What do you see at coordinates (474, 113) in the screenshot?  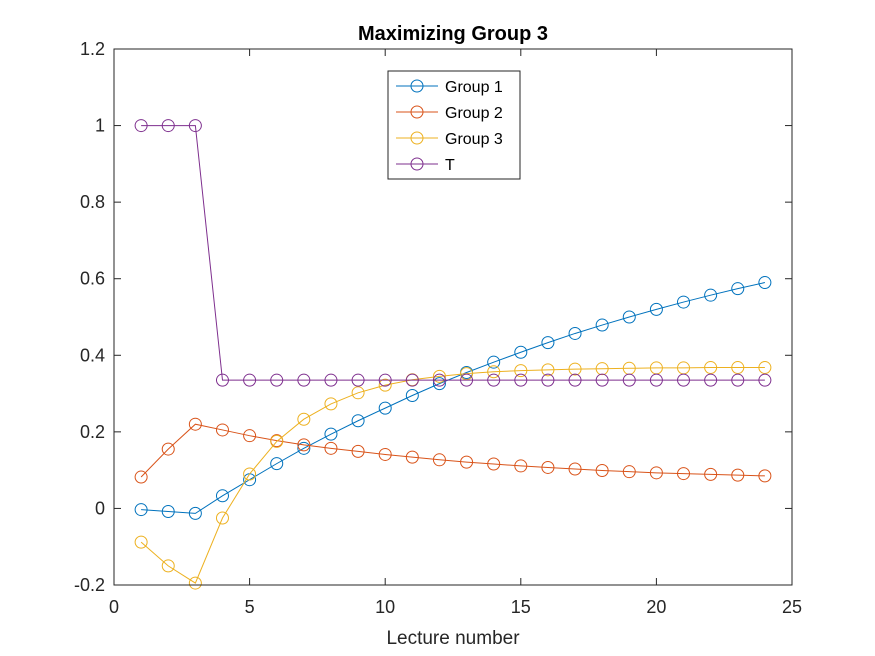 I see `legend-label: Group 2` at bounding box center [474, 113].